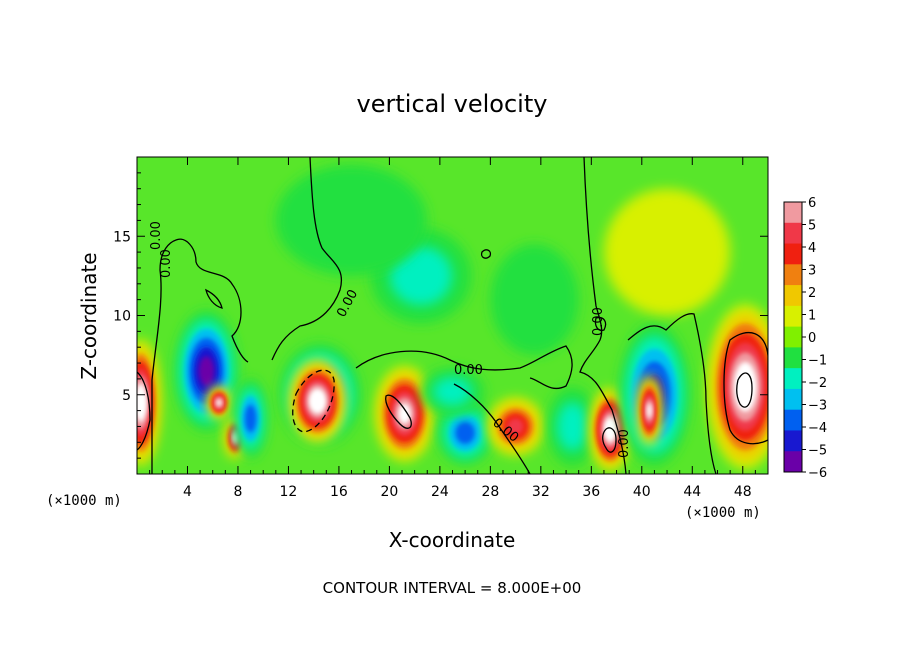 This screenshot has height=654, width=904. I want to click on contour-zero-right-mid, so click(603, 315).